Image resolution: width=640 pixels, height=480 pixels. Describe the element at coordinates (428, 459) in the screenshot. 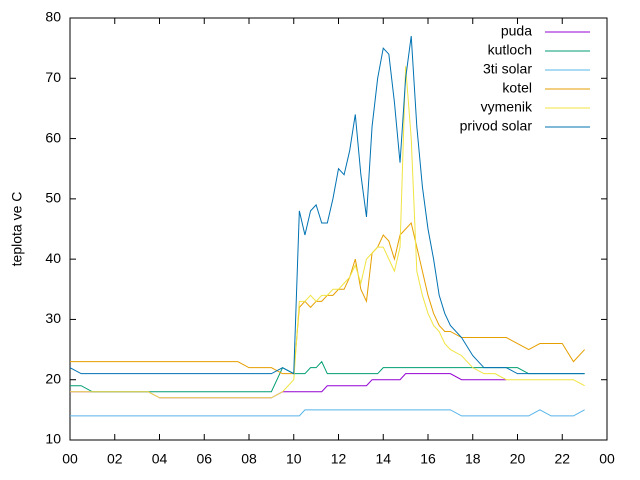

I see `x-tick-label: 16` at that location.